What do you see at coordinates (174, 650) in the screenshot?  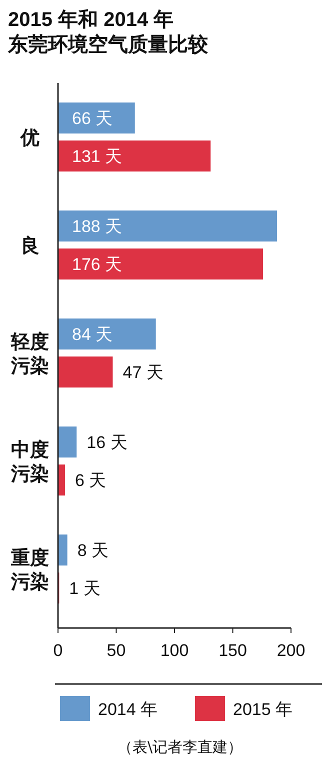 I see `x-tick-label: 100` at bounding box center [174, 650].